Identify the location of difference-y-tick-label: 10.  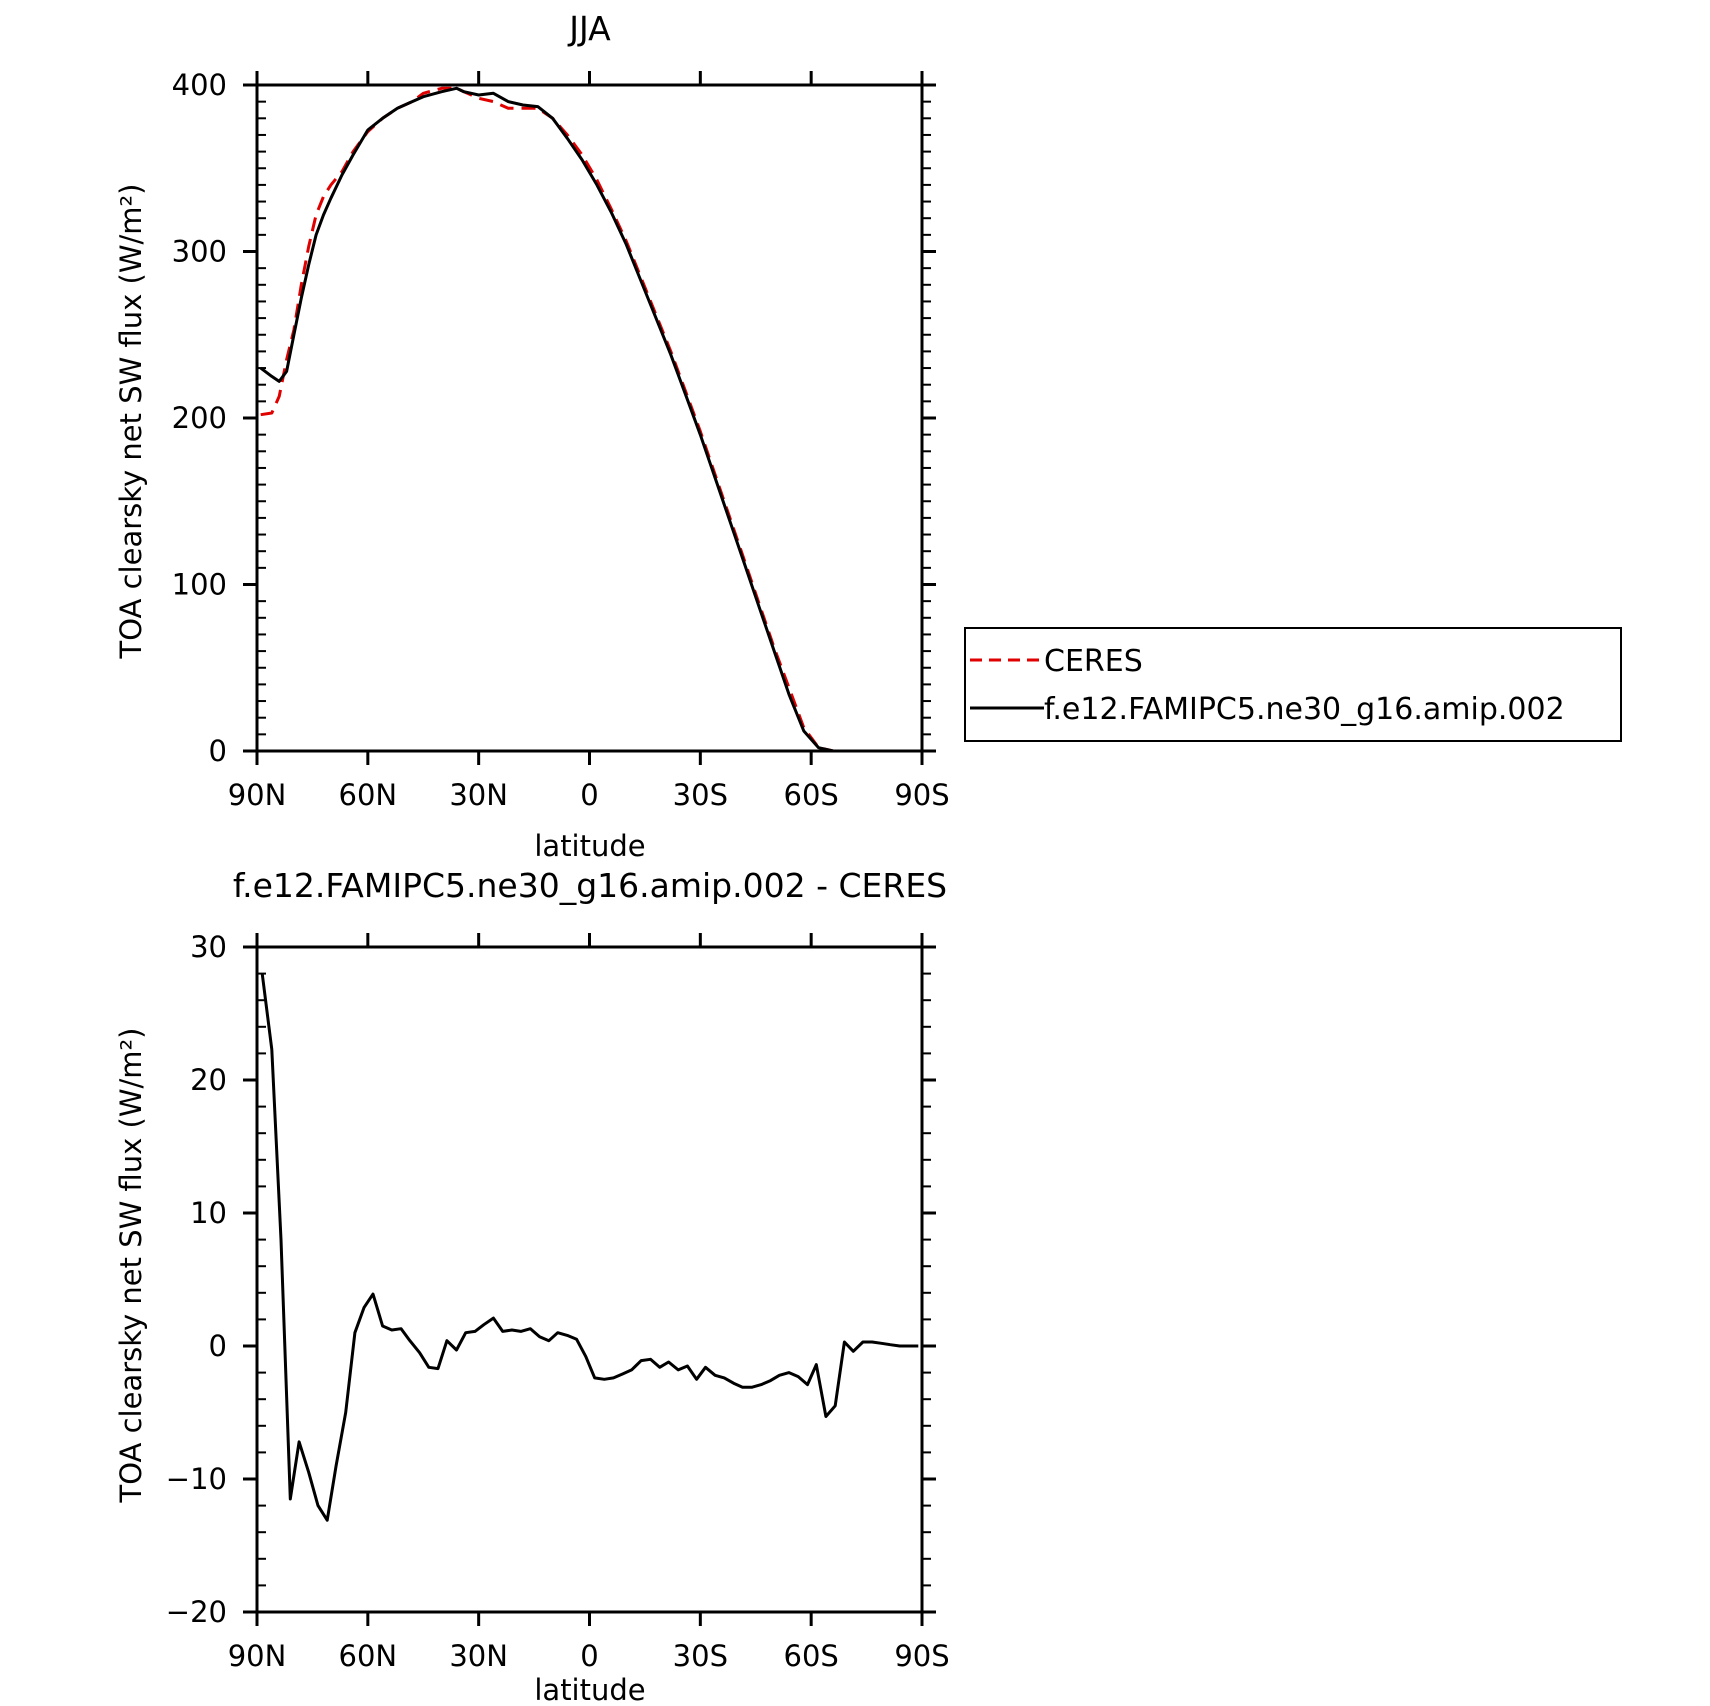
(208, 1213).